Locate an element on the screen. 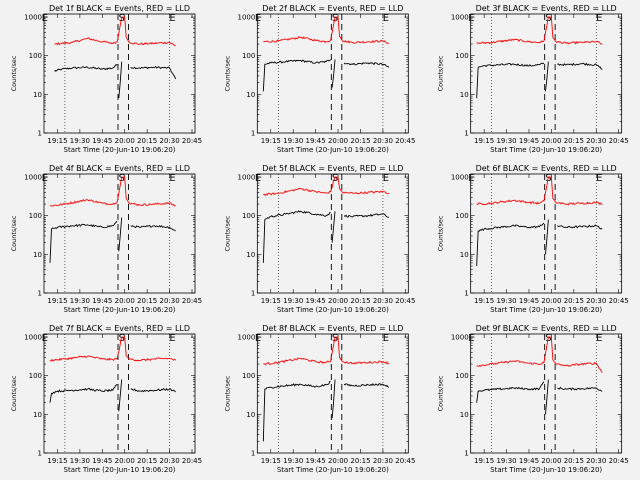 This screenshot has height=480, width=640. chart-title: Det 3f BLACK = Events, RED = LLD is located at coordinates (546, 8).